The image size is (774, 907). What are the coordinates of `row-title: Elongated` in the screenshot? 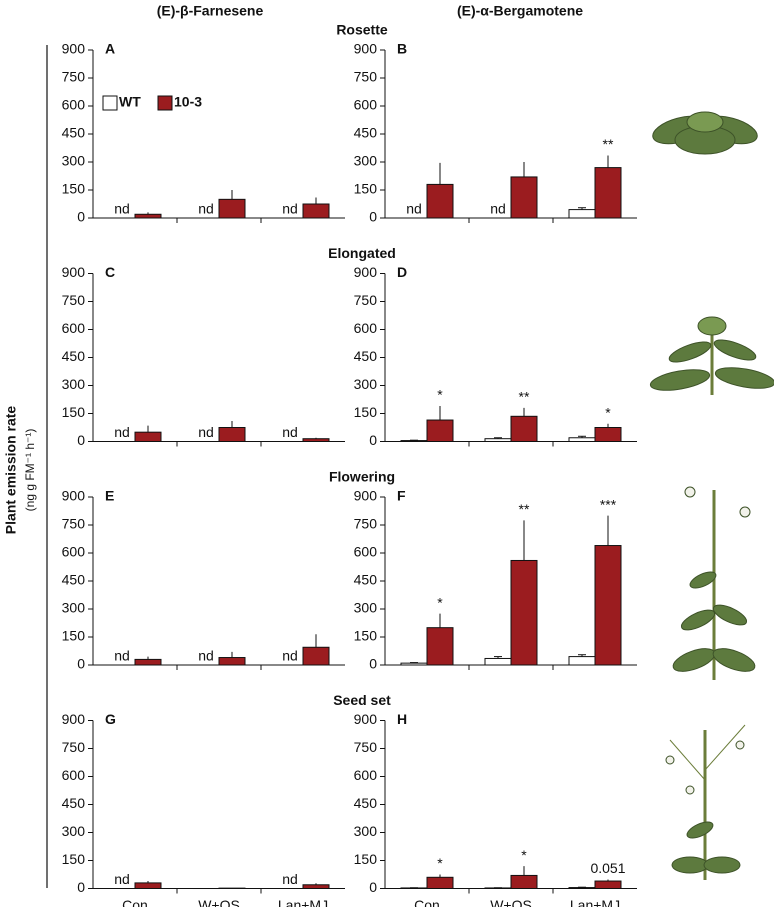 It's located at (362, 253).